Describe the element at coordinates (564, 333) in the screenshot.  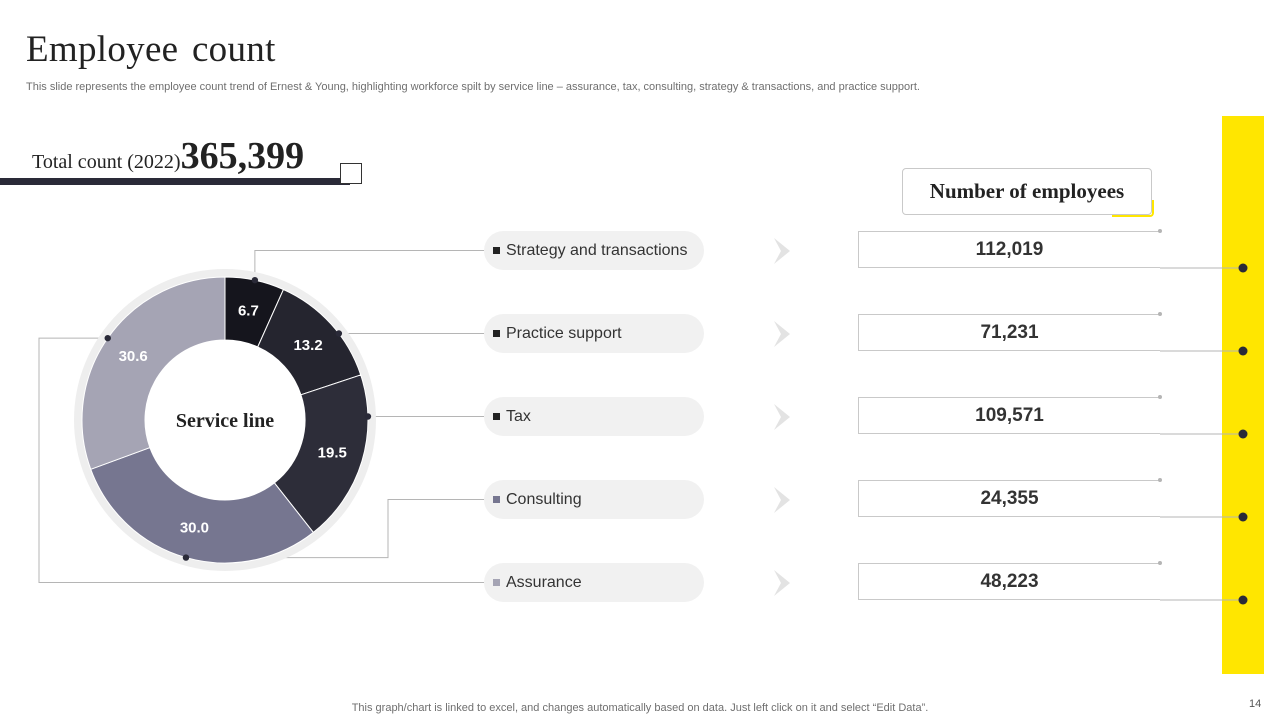
I see `service-line-name: Practice support` at that location.